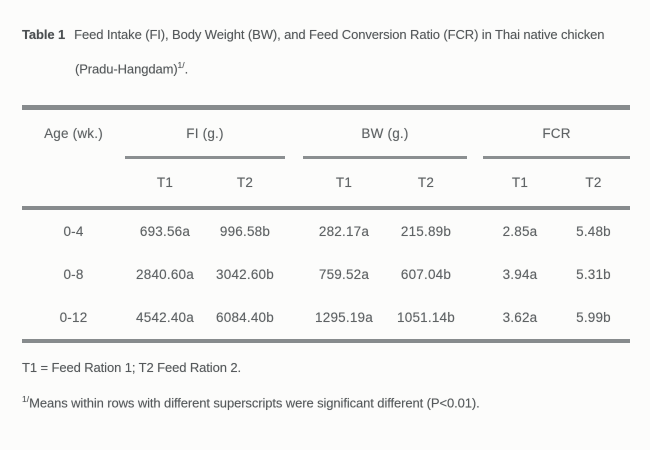 Image resolution: width=650 pixels, height=450 pixels. What do you see at coordinates (131, 367) in the screenshot?
I see `footnote-treatments: T1 = Feed Ration 1; T2 Feed Ration 2.` at bounding box center [131, 367].